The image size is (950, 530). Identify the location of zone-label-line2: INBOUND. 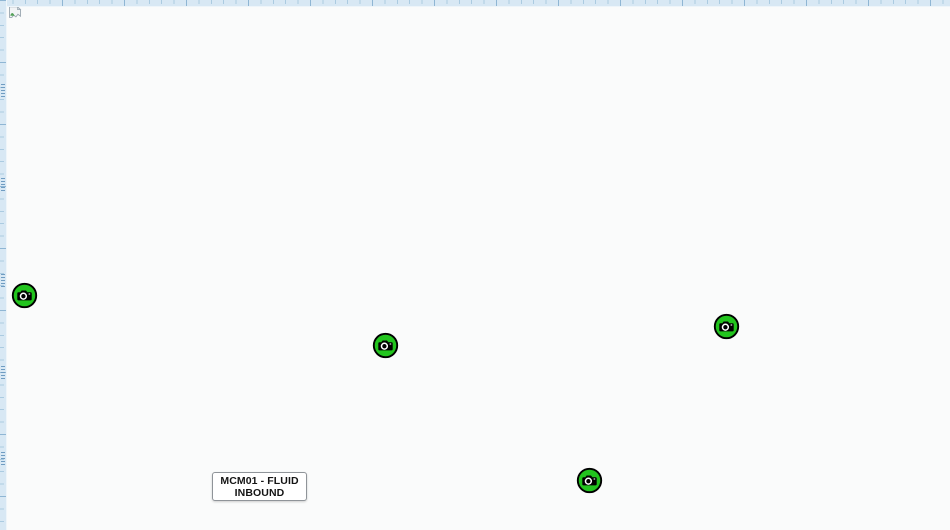
(259, 492).